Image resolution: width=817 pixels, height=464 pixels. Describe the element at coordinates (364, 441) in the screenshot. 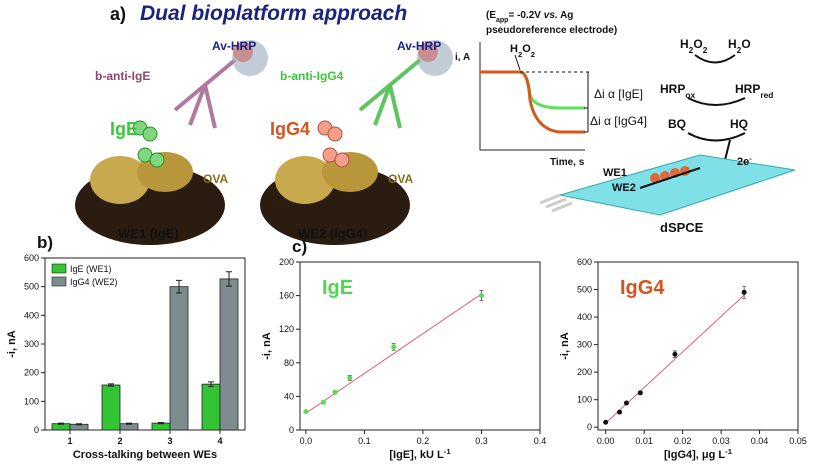

I see `x-tick-label: 0.1` at that location.